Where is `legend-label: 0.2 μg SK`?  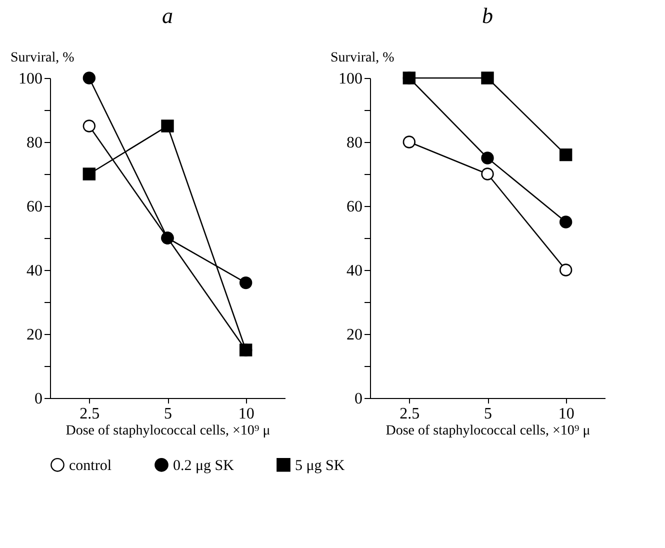 legend-label: 0.2 μg SK is located at coordinates (203, 466).